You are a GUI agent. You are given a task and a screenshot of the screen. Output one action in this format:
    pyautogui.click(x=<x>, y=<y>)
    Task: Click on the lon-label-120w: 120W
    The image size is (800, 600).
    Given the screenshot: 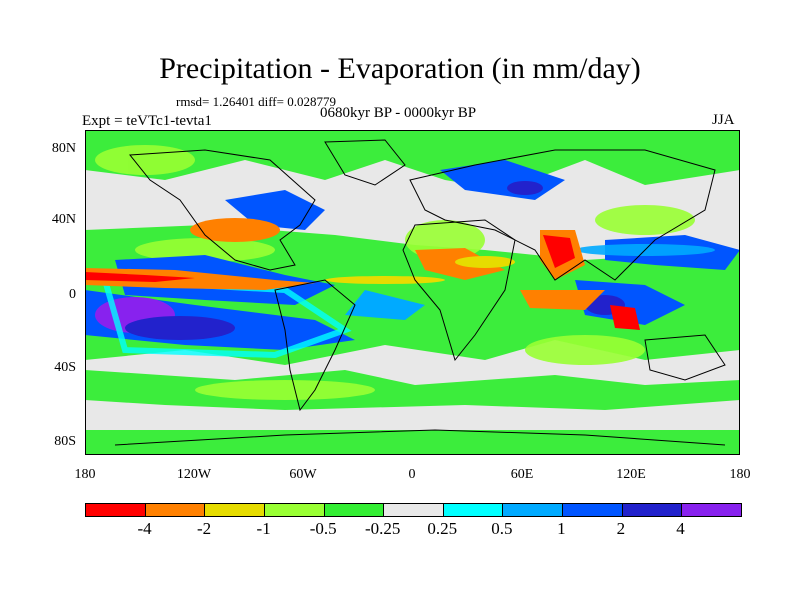 What is the action you would take?
    pyautogui.click(x=194, y=474)
    